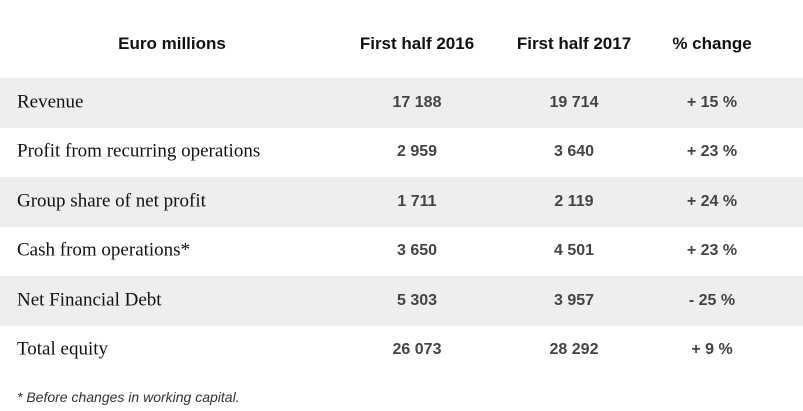 This screenshot has width=803, height=411. What do you see at coordinates (712, 300) in the screenshot?
I see `value-change: - 25 %` at bounding box center [712, 300].